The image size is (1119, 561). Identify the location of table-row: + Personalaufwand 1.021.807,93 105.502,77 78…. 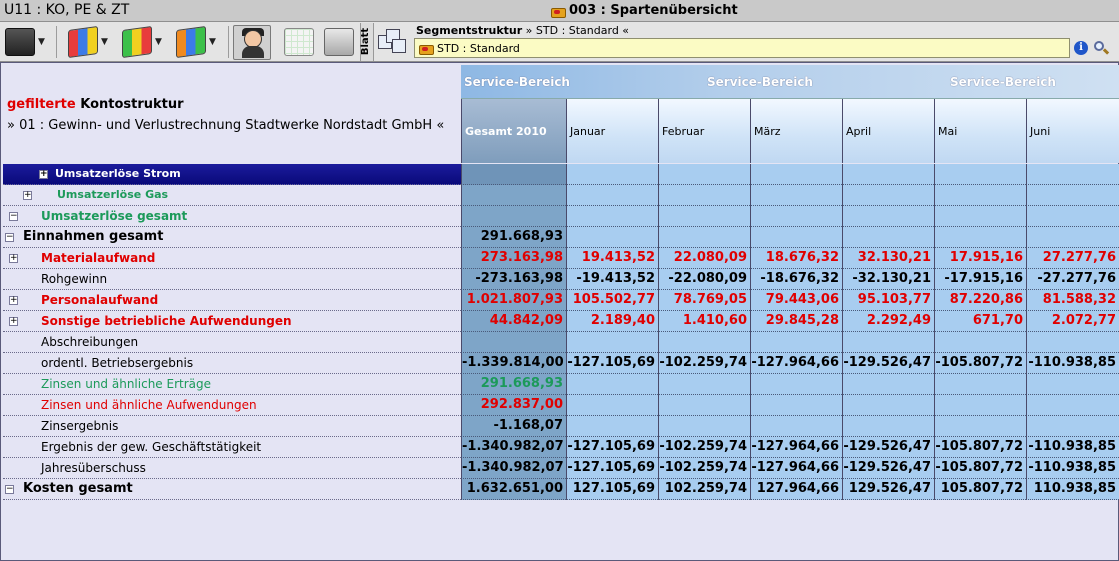
(561, 300).